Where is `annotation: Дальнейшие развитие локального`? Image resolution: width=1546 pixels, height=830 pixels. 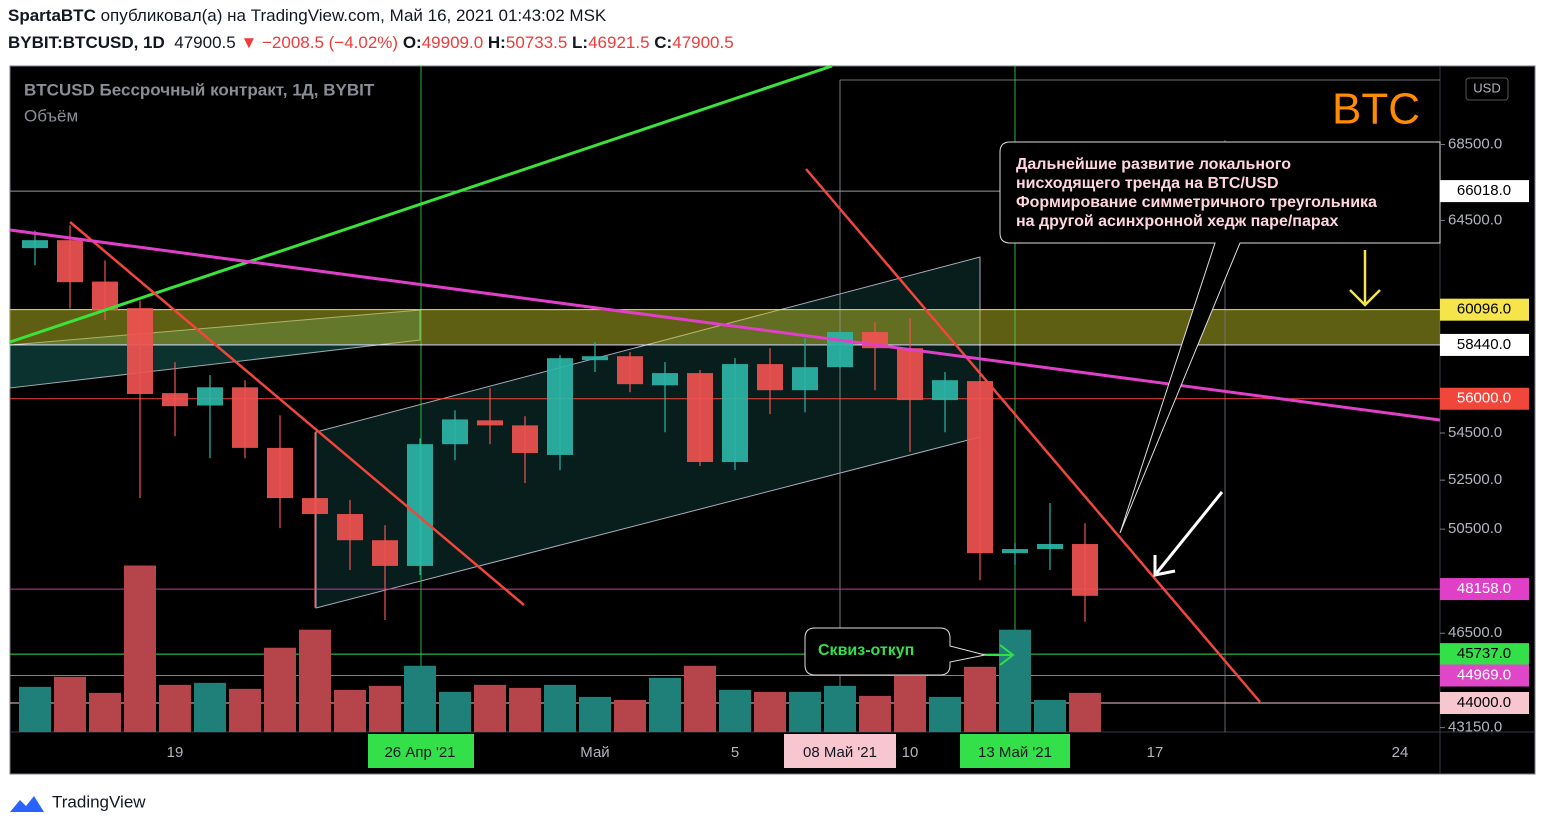 annotation: Дальнейшие развитие локального is located at coordinates (1153, 164).